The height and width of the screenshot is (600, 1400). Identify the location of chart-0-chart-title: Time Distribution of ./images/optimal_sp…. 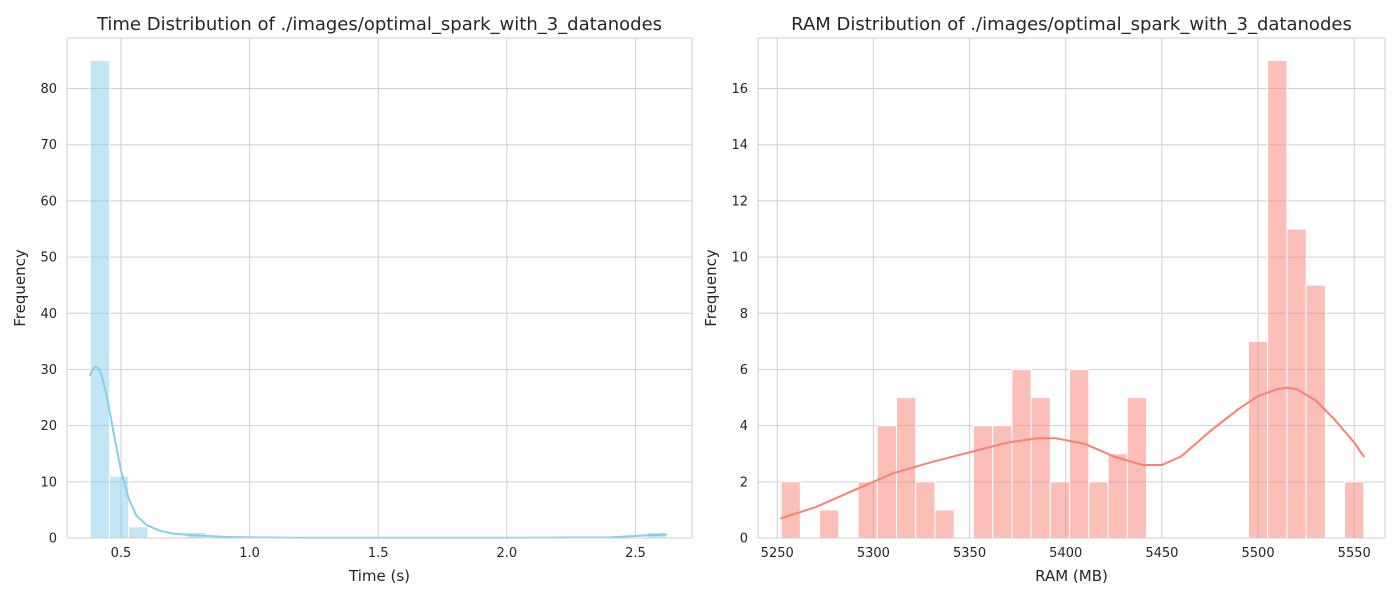
(379, 24).